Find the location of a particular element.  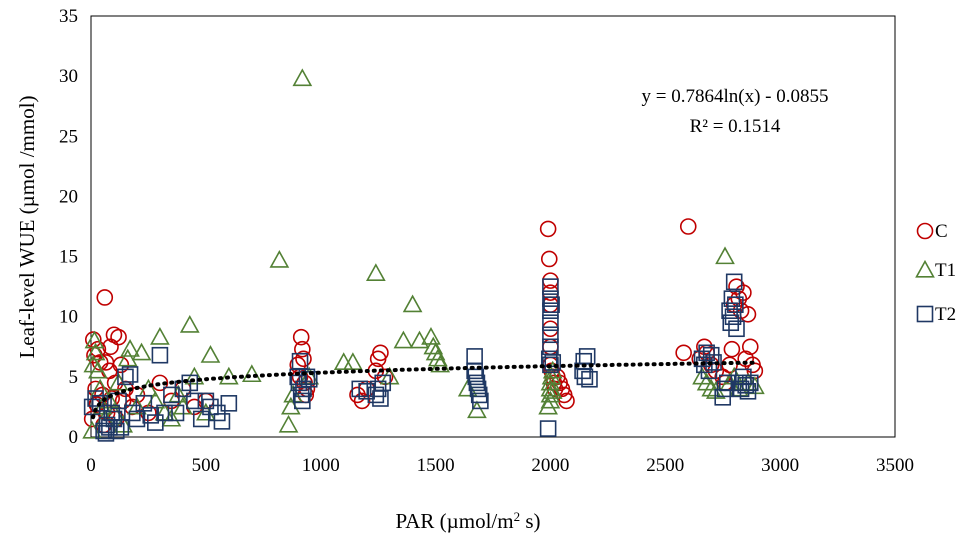

y-tick-label: 5 is located at coordinates (74, 377).